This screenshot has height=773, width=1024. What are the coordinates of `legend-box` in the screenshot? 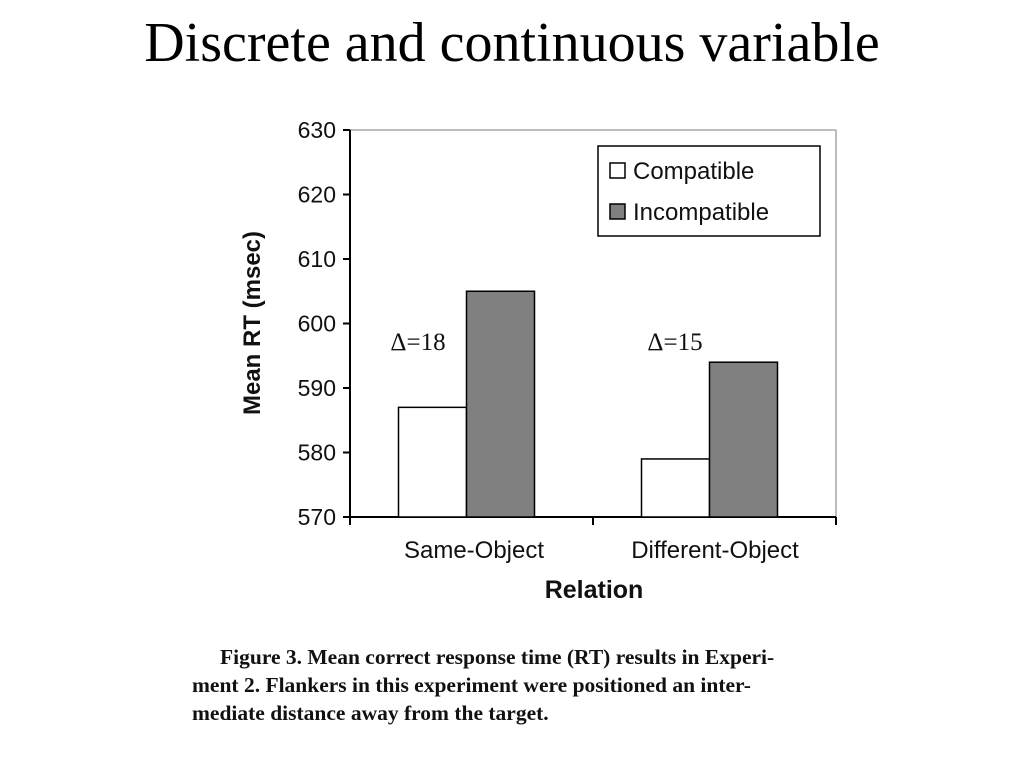 It's located at (709, 191).